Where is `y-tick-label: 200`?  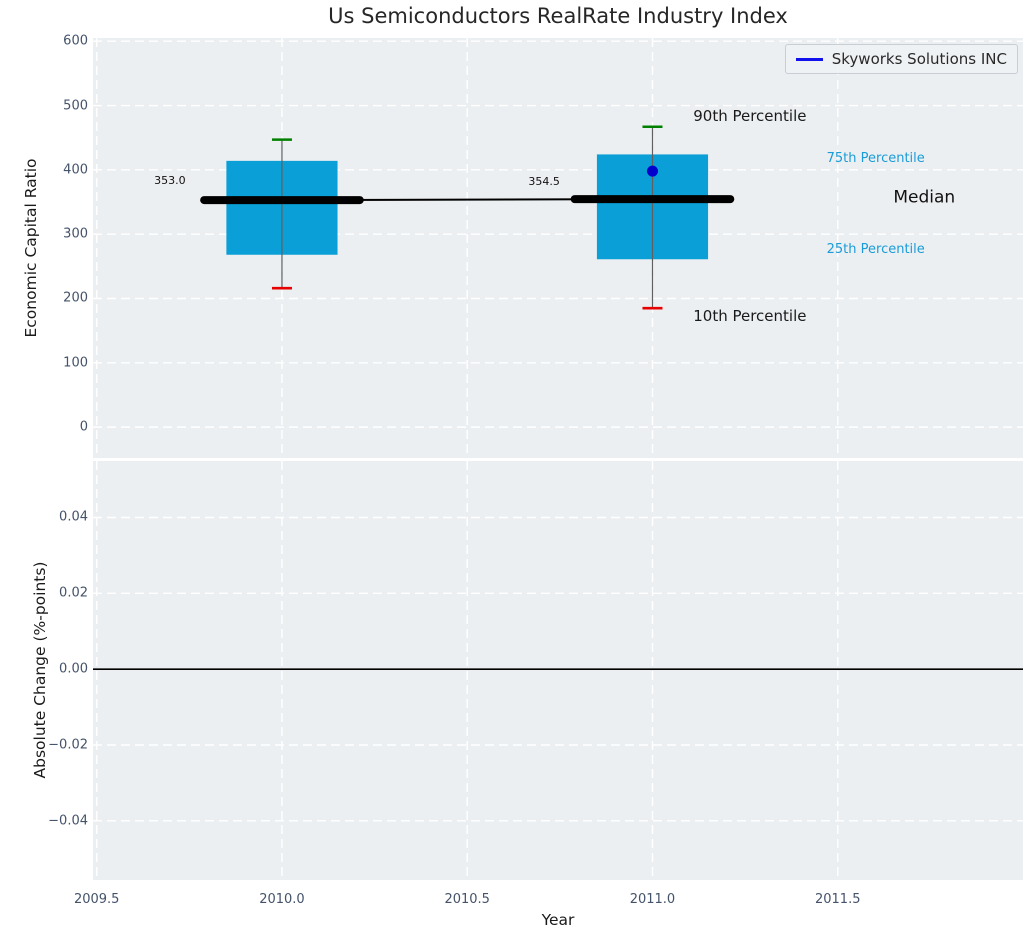 y-tick-label: 200 is located at coordinates (75, 298).